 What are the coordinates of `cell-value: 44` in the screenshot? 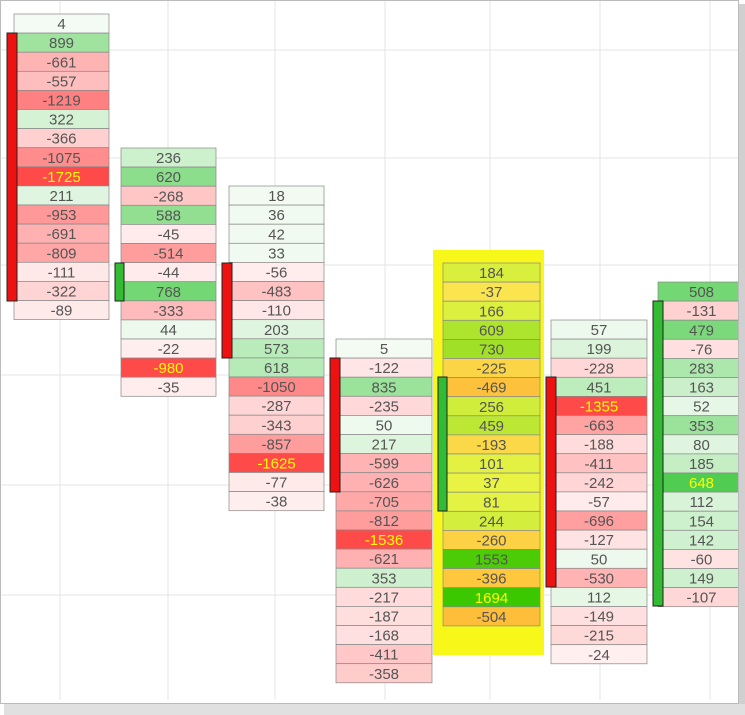 It's located at (168, 330).